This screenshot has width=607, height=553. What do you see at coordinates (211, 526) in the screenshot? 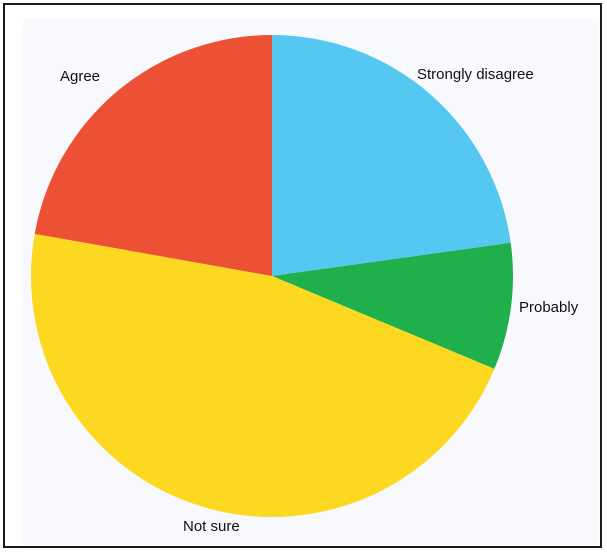
I see `pie-label-not-sure: Not sure` at bounding box center [211, 526].